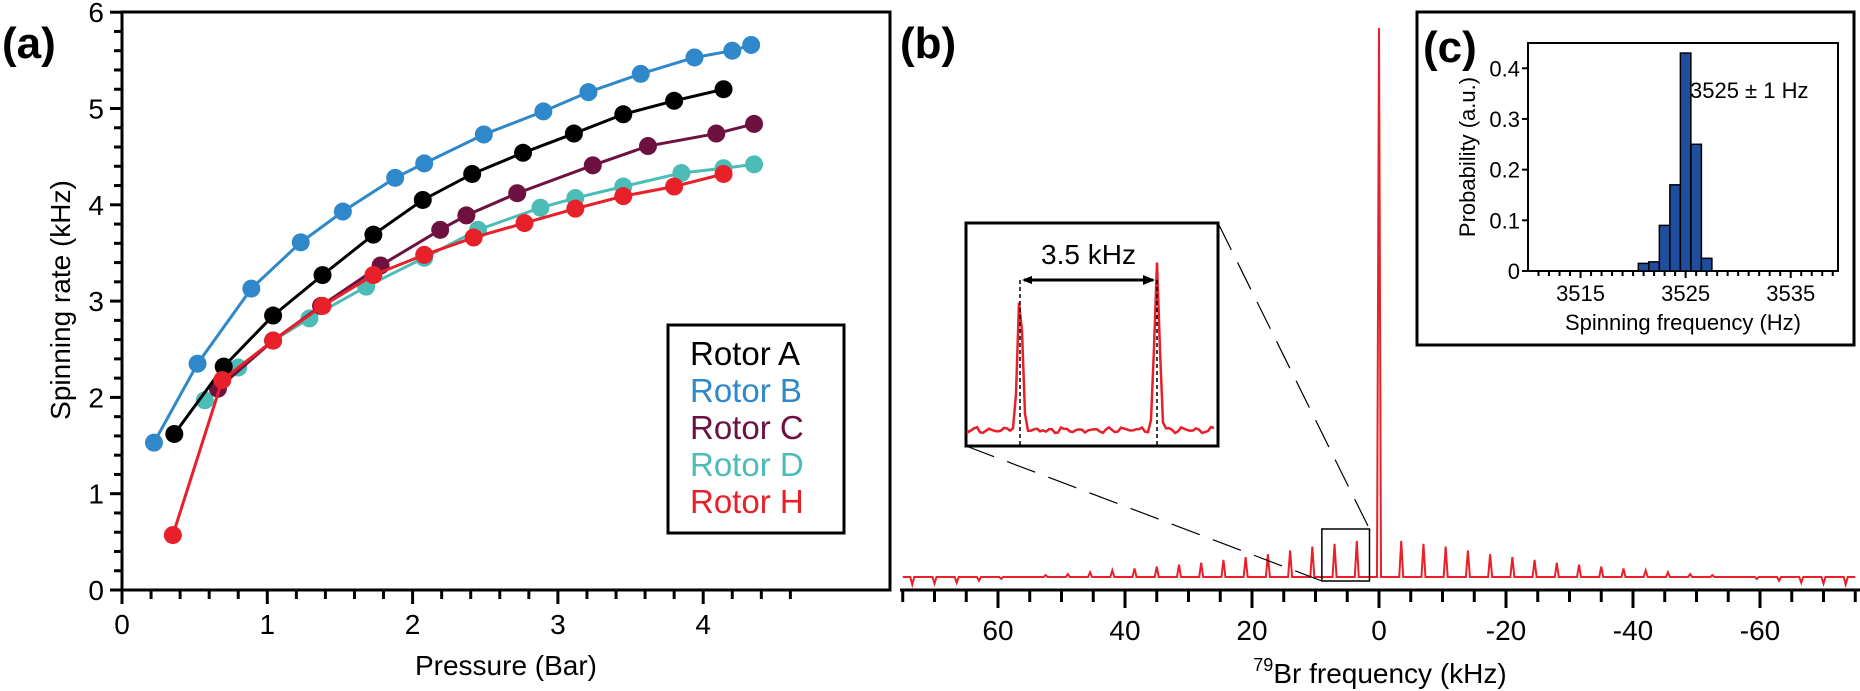  What do you see at coordinates (1504, 119) in the screenshot?
I see `y-tick-label: 0.3` at bounding box center [1504, 119].